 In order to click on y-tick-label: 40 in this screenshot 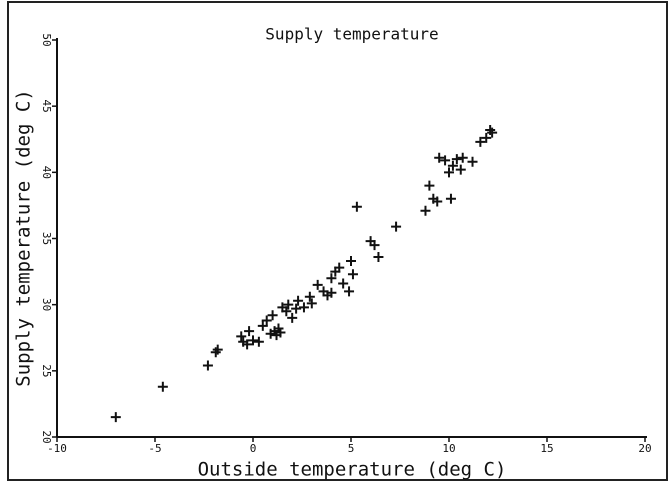, I will do `click(46, 172)`.